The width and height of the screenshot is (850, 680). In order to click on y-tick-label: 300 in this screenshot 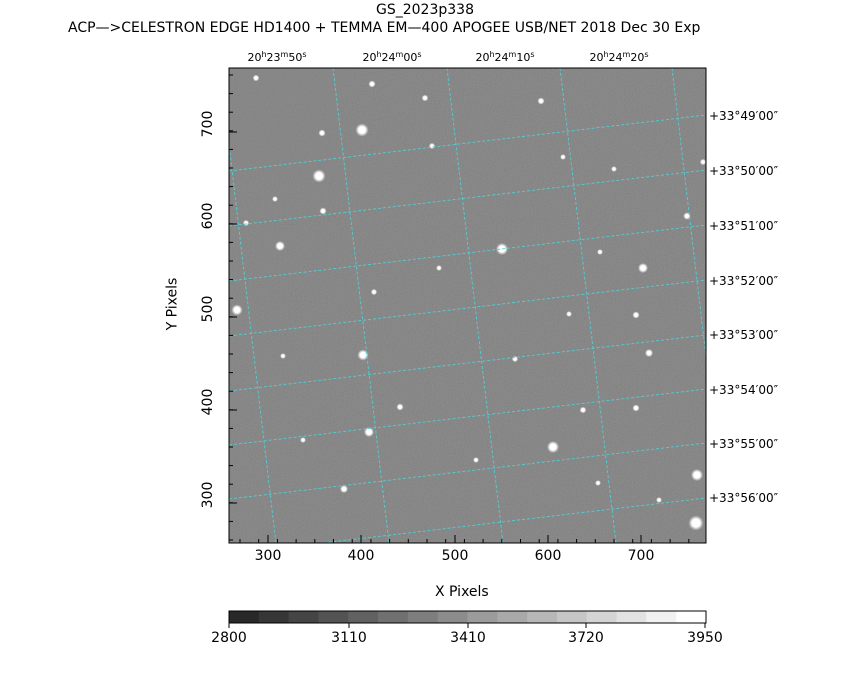, I will do `click(208, 495)`.